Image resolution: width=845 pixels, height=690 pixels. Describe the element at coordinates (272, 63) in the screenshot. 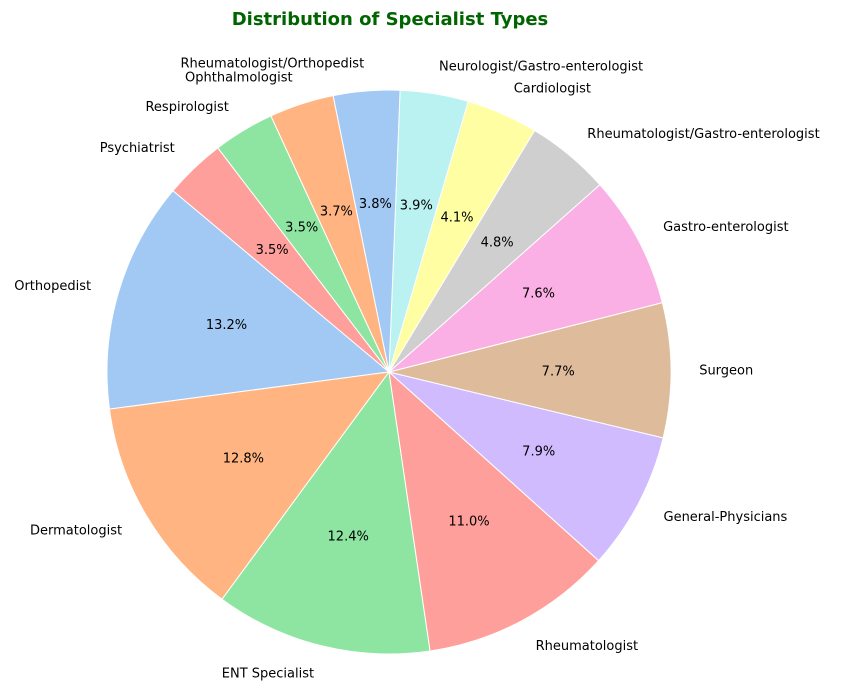

I see `slice-category-label: Rheumatologist/Orthopedist` at that location.